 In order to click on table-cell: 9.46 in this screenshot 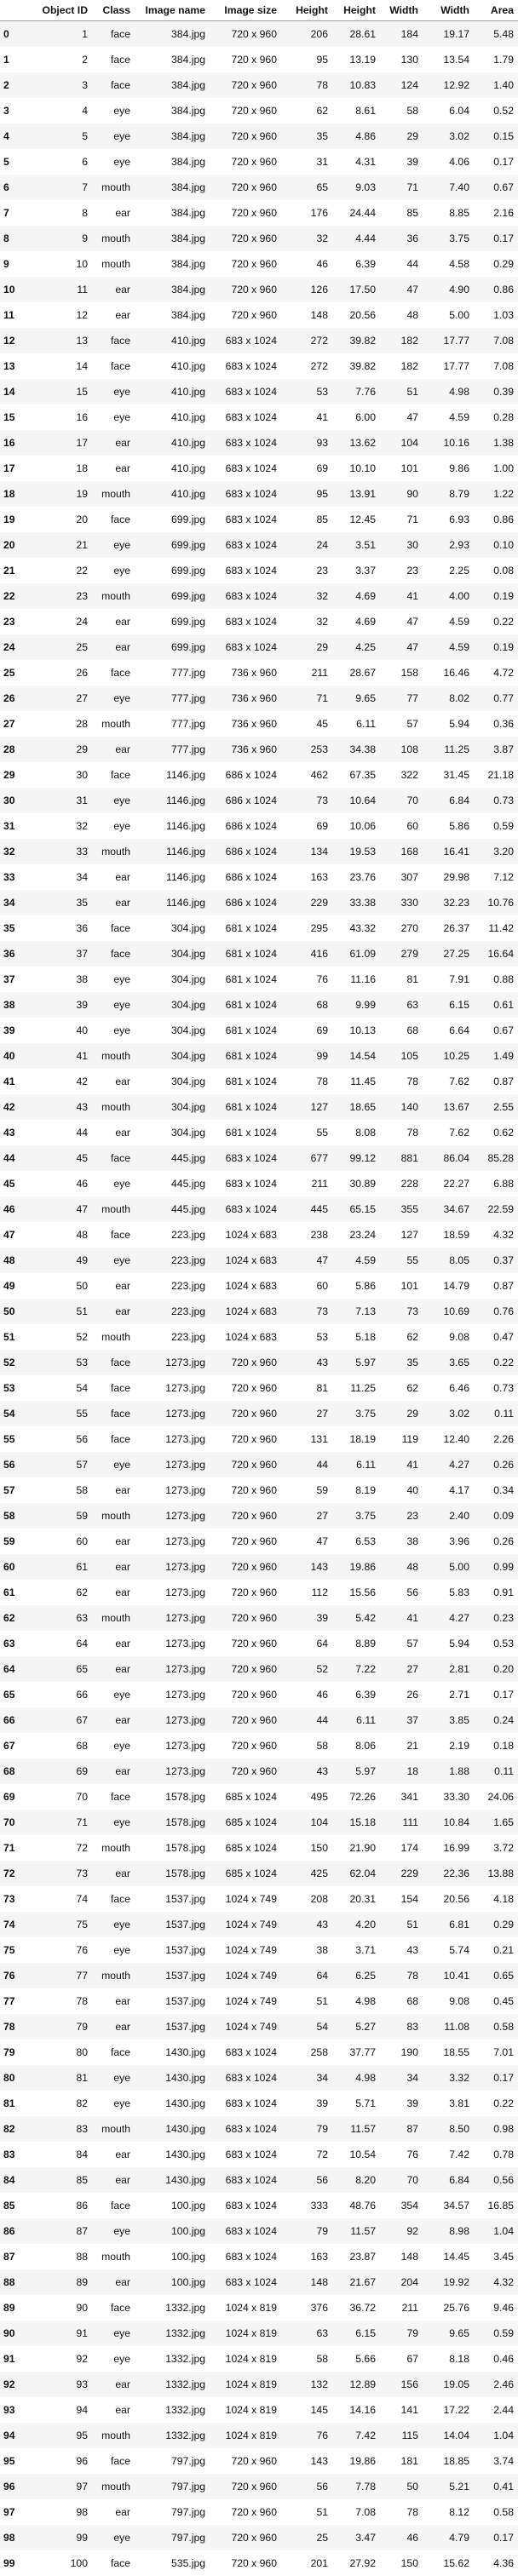, I will do `click(496, 2308)`.